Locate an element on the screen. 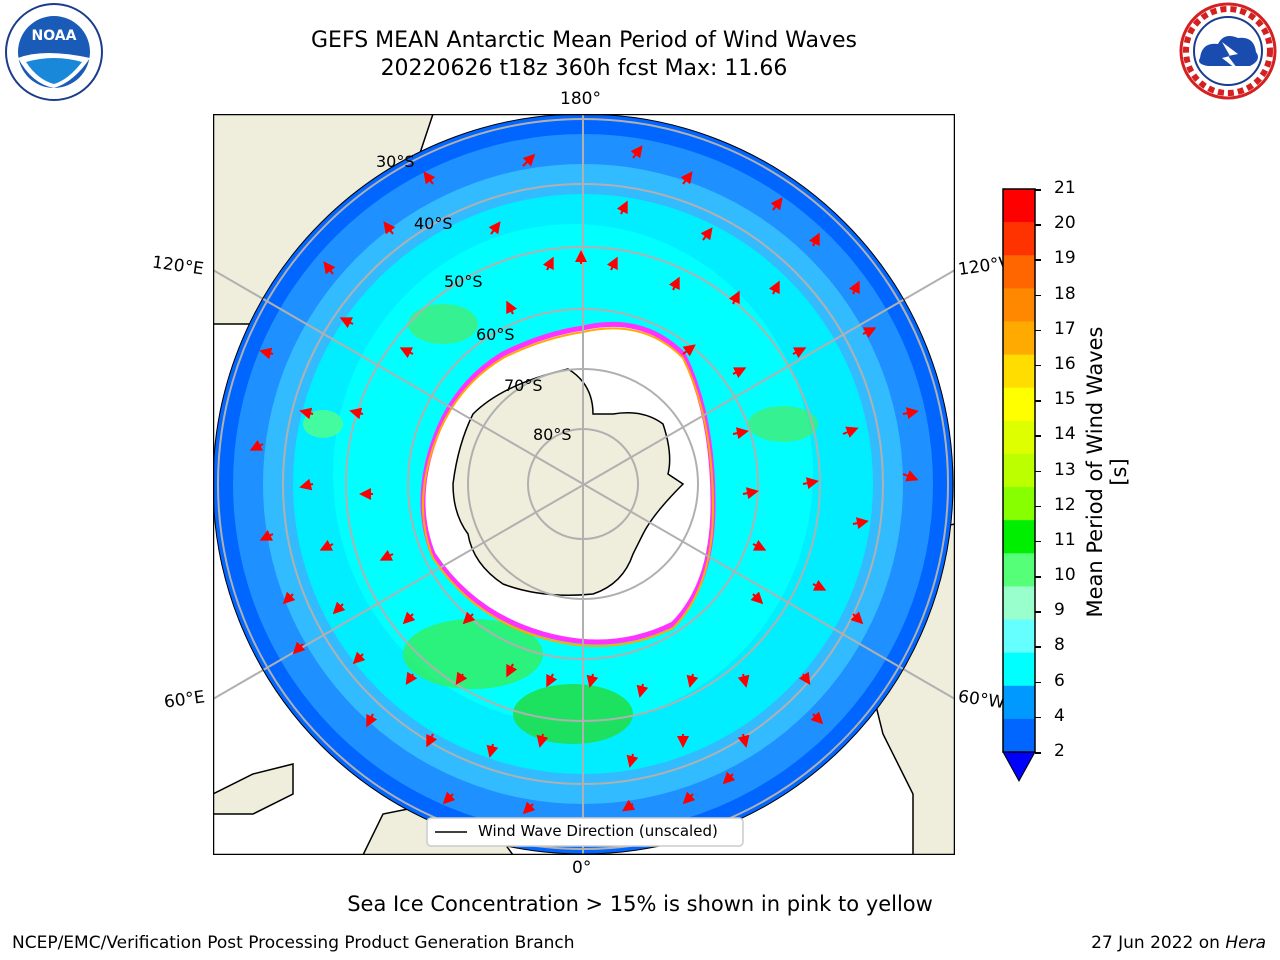 This screenshot has width=1280, height=960. machine-name: Hera is located at coordinates (1245, 943).